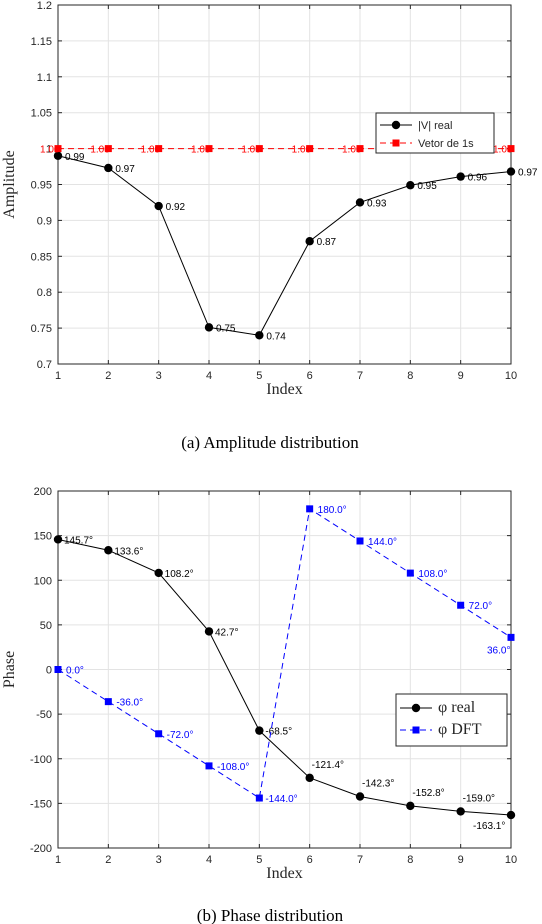 The width and height of the screenshot is (542, 924). Describe the element at coordinates (41, 114) in the screenshot. I see `y-tick-label: 1.05` at that location.